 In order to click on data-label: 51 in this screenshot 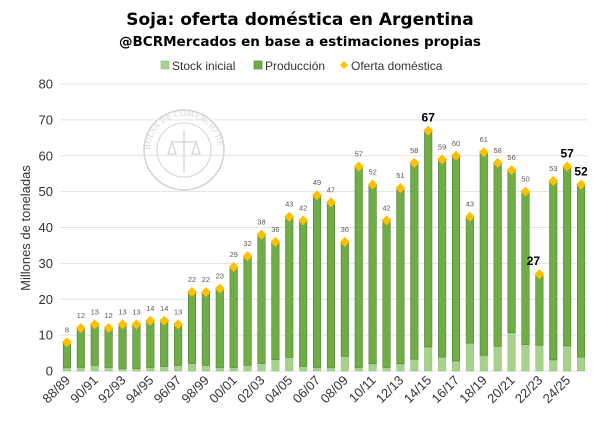, I will do `click(400, 175)`.